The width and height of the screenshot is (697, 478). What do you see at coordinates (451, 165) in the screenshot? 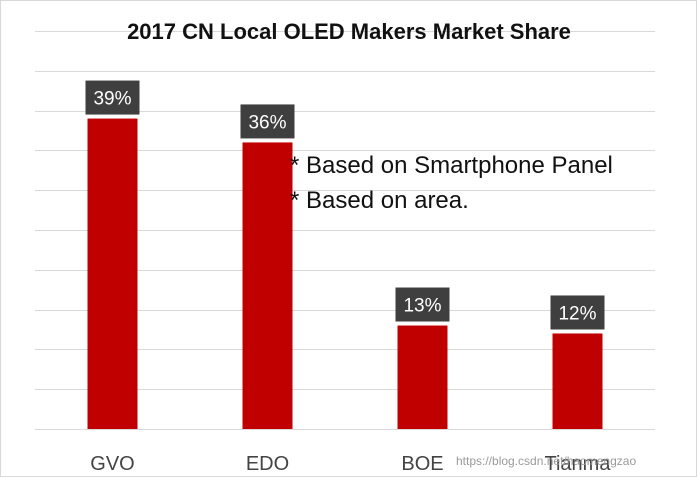
I see `annotation-smartphone-panel: * Based on Smartphone Panel` at bounding box center [451, 165].